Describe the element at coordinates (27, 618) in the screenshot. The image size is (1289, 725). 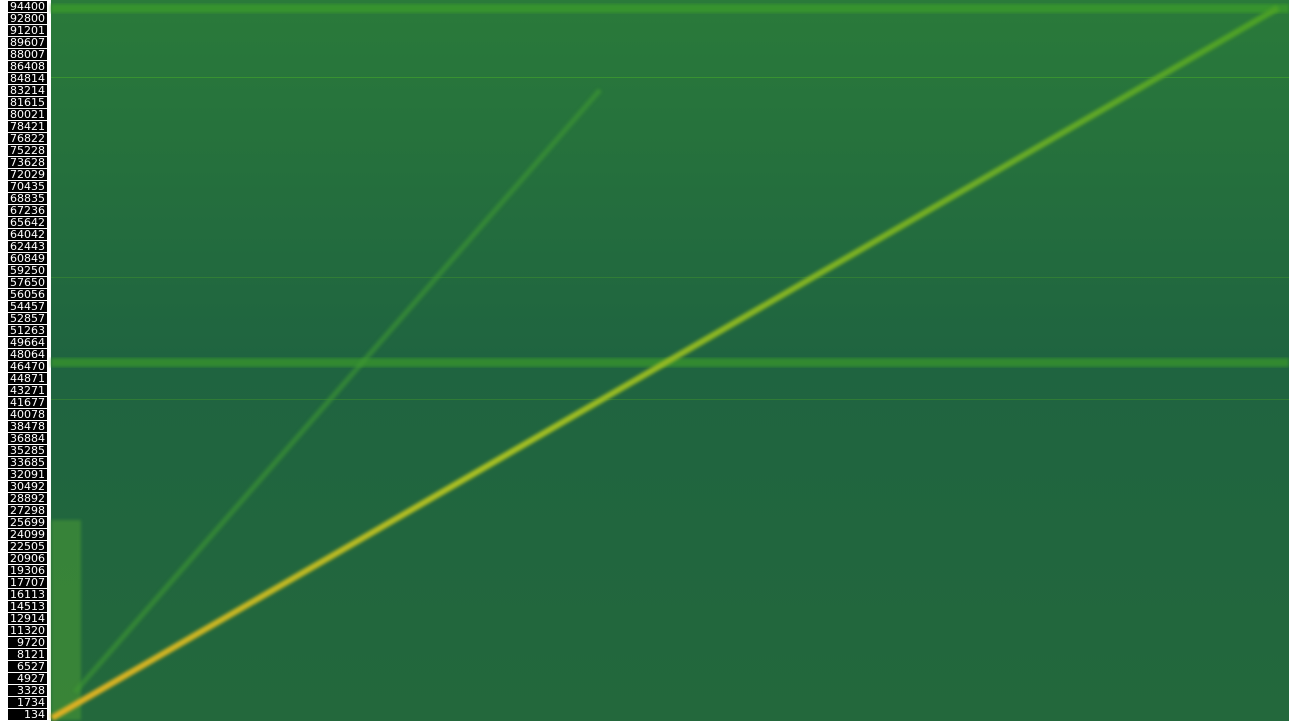
I see `y-tick-label: 12914` at that location.